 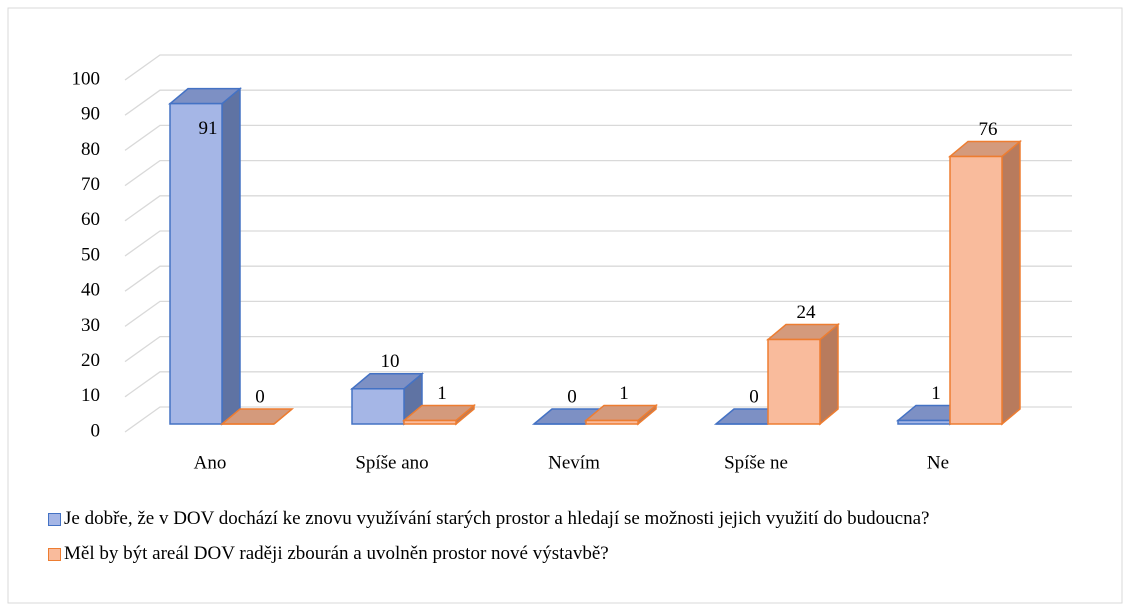 What do you see at coordinates (90, 290) in the screenshot?
I see `y-tick-label: 40` at bounding box center [90, 290].